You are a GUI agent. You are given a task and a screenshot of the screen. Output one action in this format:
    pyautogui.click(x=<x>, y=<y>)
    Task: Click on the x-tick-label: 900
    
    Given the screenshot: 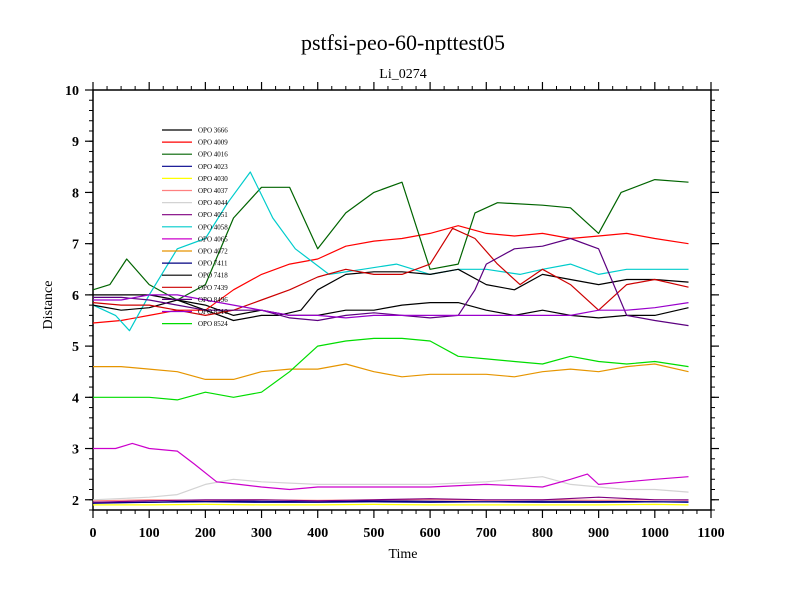 What is the action you would take?
    pyautogui.click(x=598, y=533)
    